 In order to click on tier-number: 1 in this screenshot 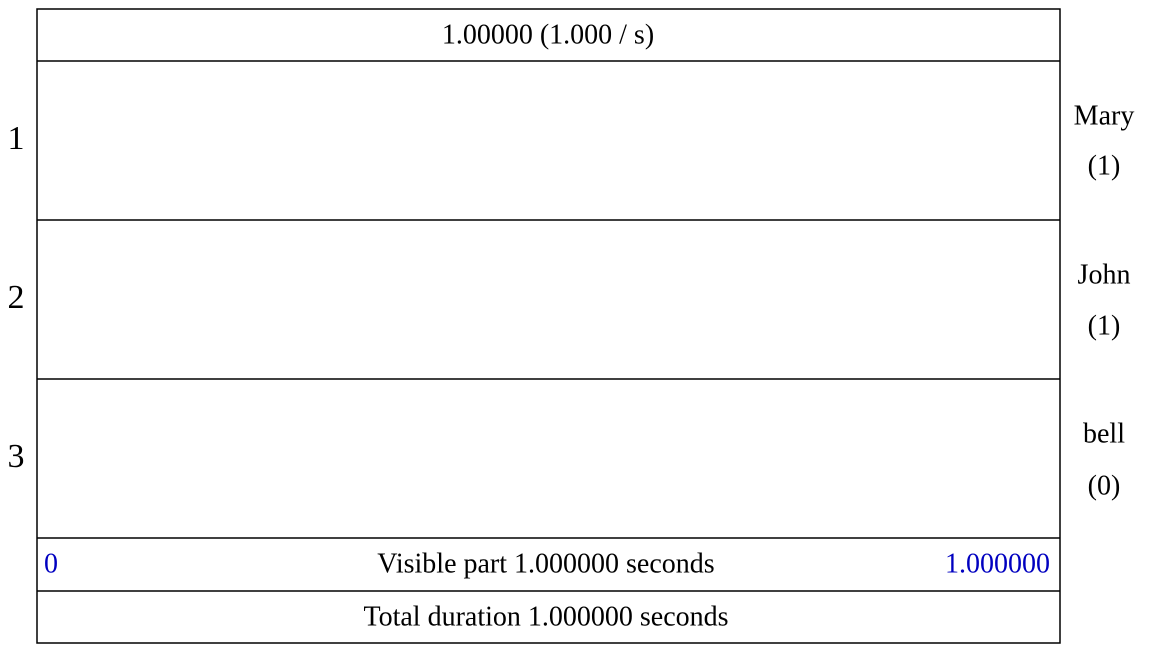, I will do `click(16, 138)`.